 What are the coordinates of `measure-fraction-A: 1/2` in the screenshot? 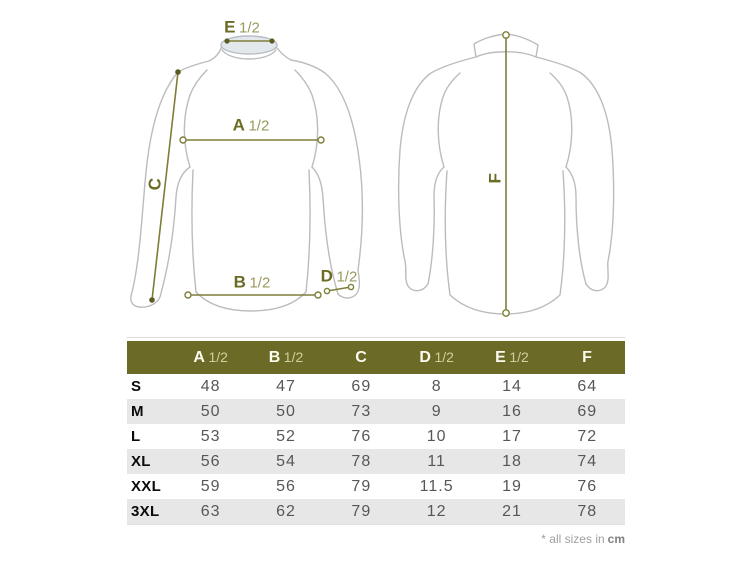 It's located at (259, 126).